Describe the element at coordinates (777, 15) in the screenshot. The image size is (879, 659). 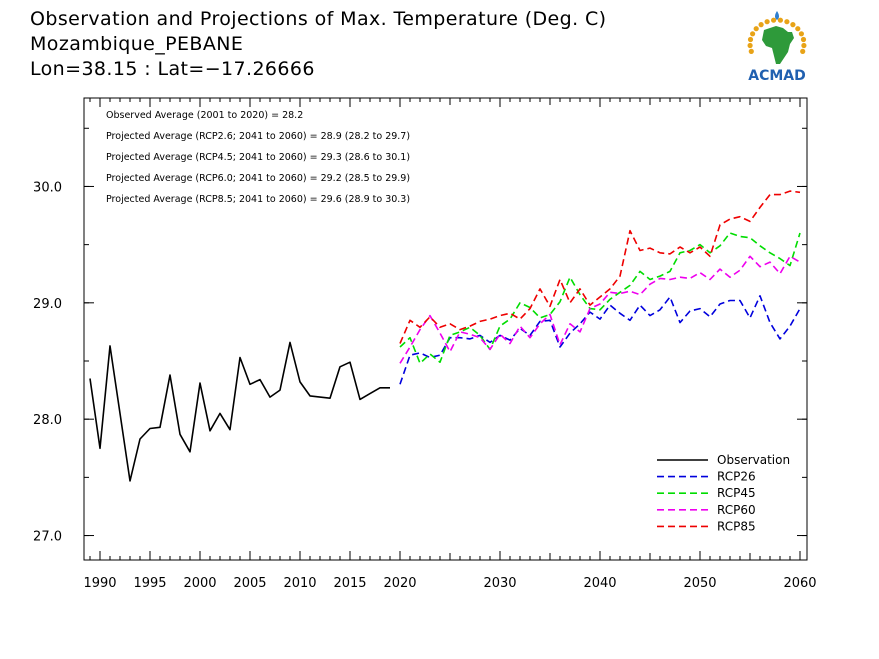
I see `water-drop-icon` at that location.